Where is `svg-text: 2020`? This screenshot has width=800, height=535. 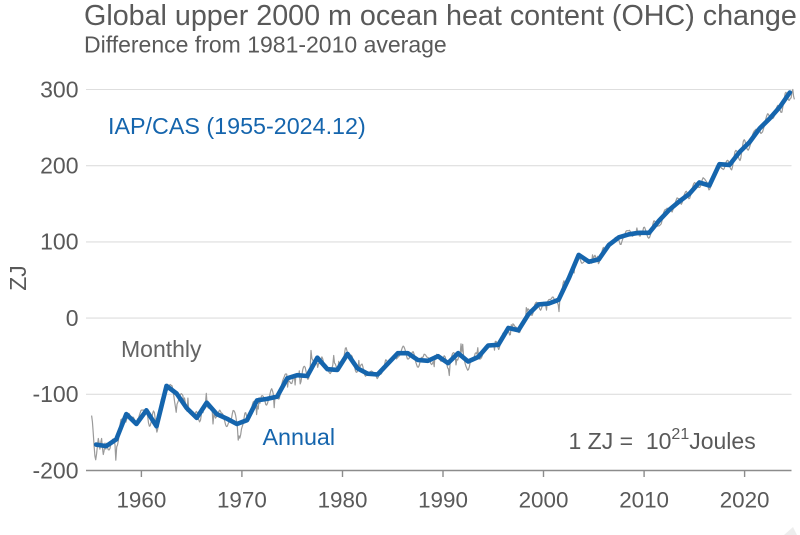
svg-text: 2020 is located at coordinates (745, 500).